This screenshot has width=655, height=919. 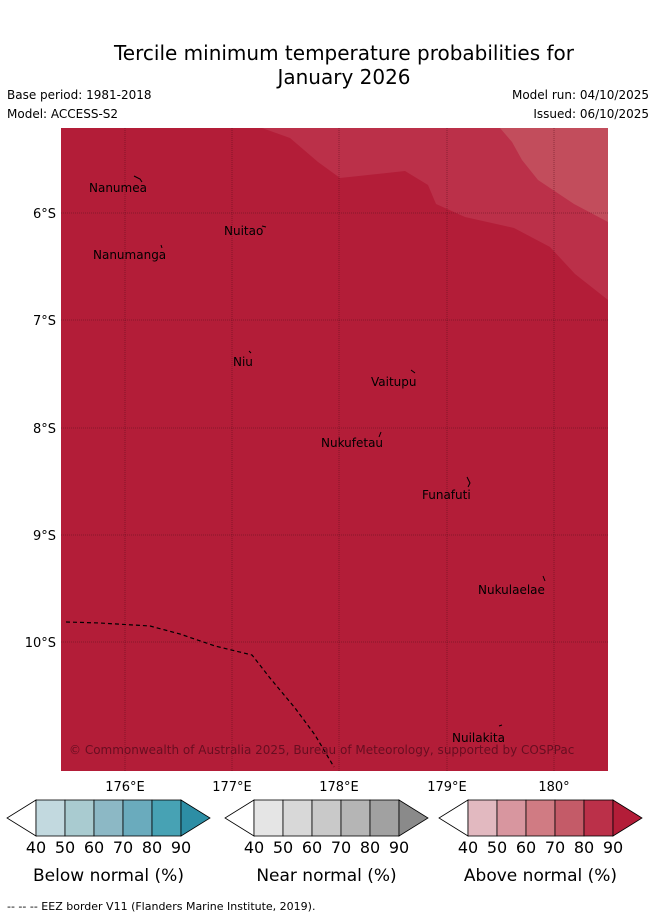 What do you see at coordinates (553, 787) in the screenshot?
I see `lon-label: 180°` at bounding box center [553, 787].